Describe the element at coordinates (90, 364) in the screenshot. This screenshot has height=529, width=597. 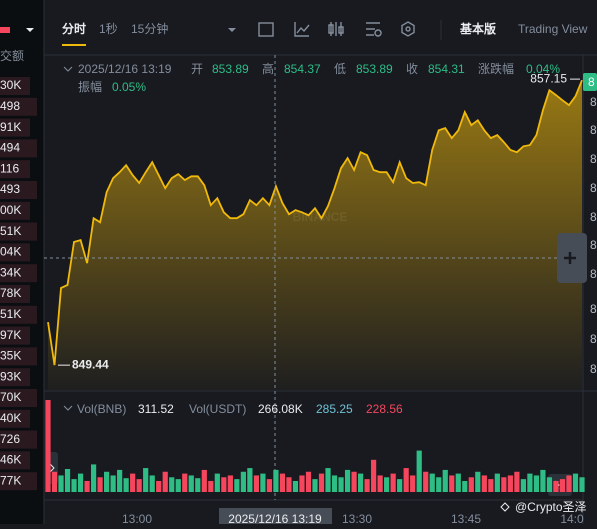
I see `min-label: 849.44` at that location.